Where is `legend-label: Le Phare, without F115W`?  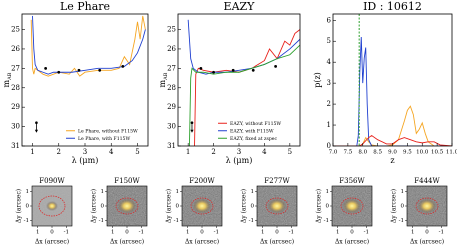 legend-label: Le Phare, without F115W is located at coordinates (108, 131).